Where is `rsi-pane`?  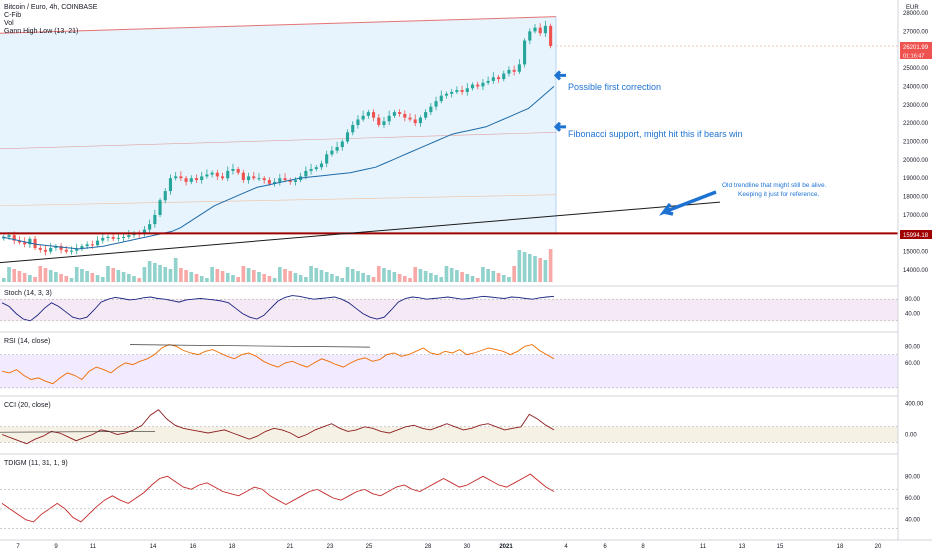 rsi-pane is located at coordinates (449, 360).